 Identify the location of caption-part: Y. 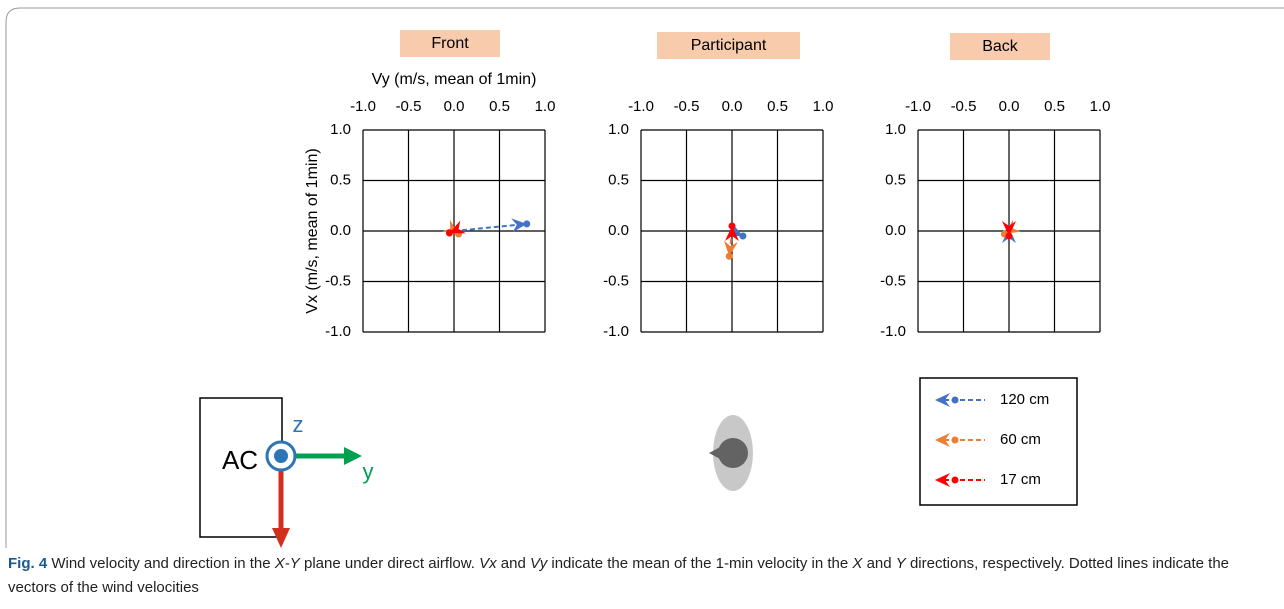
(900, 563).